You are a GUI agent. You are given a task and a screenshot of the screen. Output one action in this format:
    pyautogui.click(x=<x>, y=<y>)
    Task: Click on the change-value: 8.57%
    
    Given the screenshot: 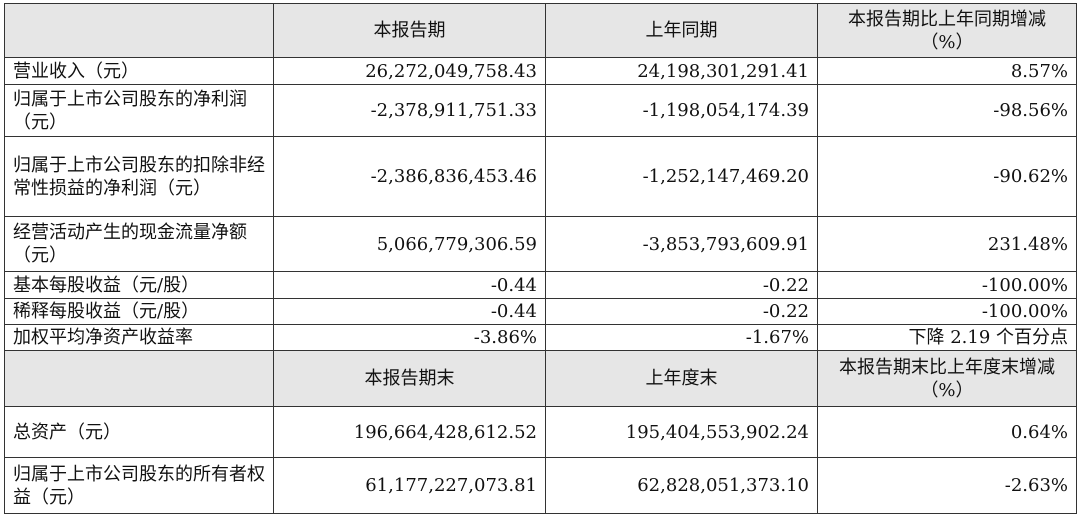 What is the action you would take?
    pyautogui.click(x=947, y=71)
    